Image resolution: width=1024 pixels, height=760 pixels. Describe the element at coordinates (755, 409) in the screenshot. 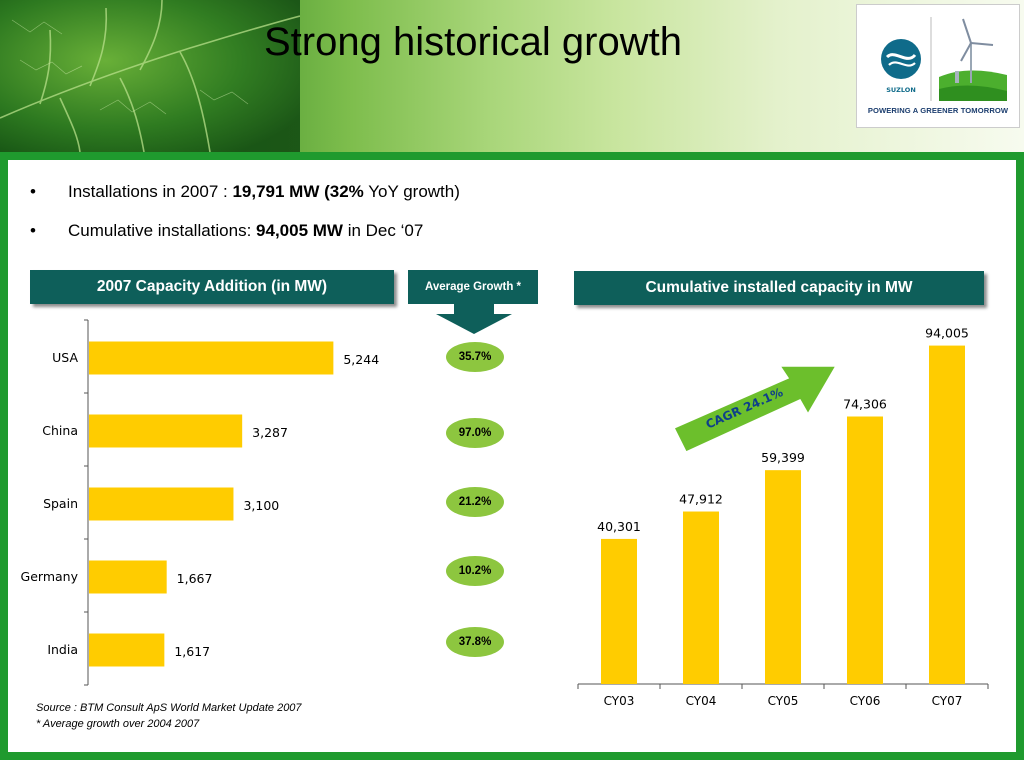

I see `cagr-arrow-icon: CAGR 24.1%` at that location.